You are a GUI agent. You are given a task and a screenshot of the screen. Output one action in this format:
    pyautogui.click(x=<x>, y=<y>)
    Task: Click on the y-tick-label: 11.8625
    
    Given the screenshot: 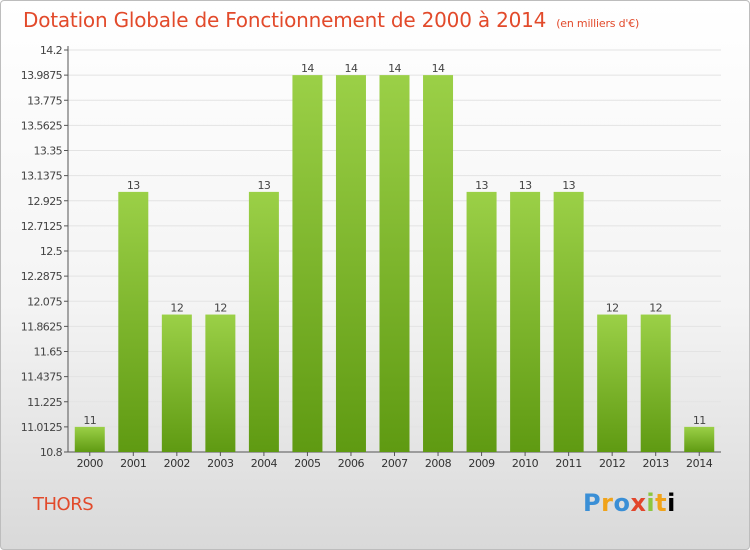 What is the action you would take?
    pyautogui.click(x=42, y=326)
    